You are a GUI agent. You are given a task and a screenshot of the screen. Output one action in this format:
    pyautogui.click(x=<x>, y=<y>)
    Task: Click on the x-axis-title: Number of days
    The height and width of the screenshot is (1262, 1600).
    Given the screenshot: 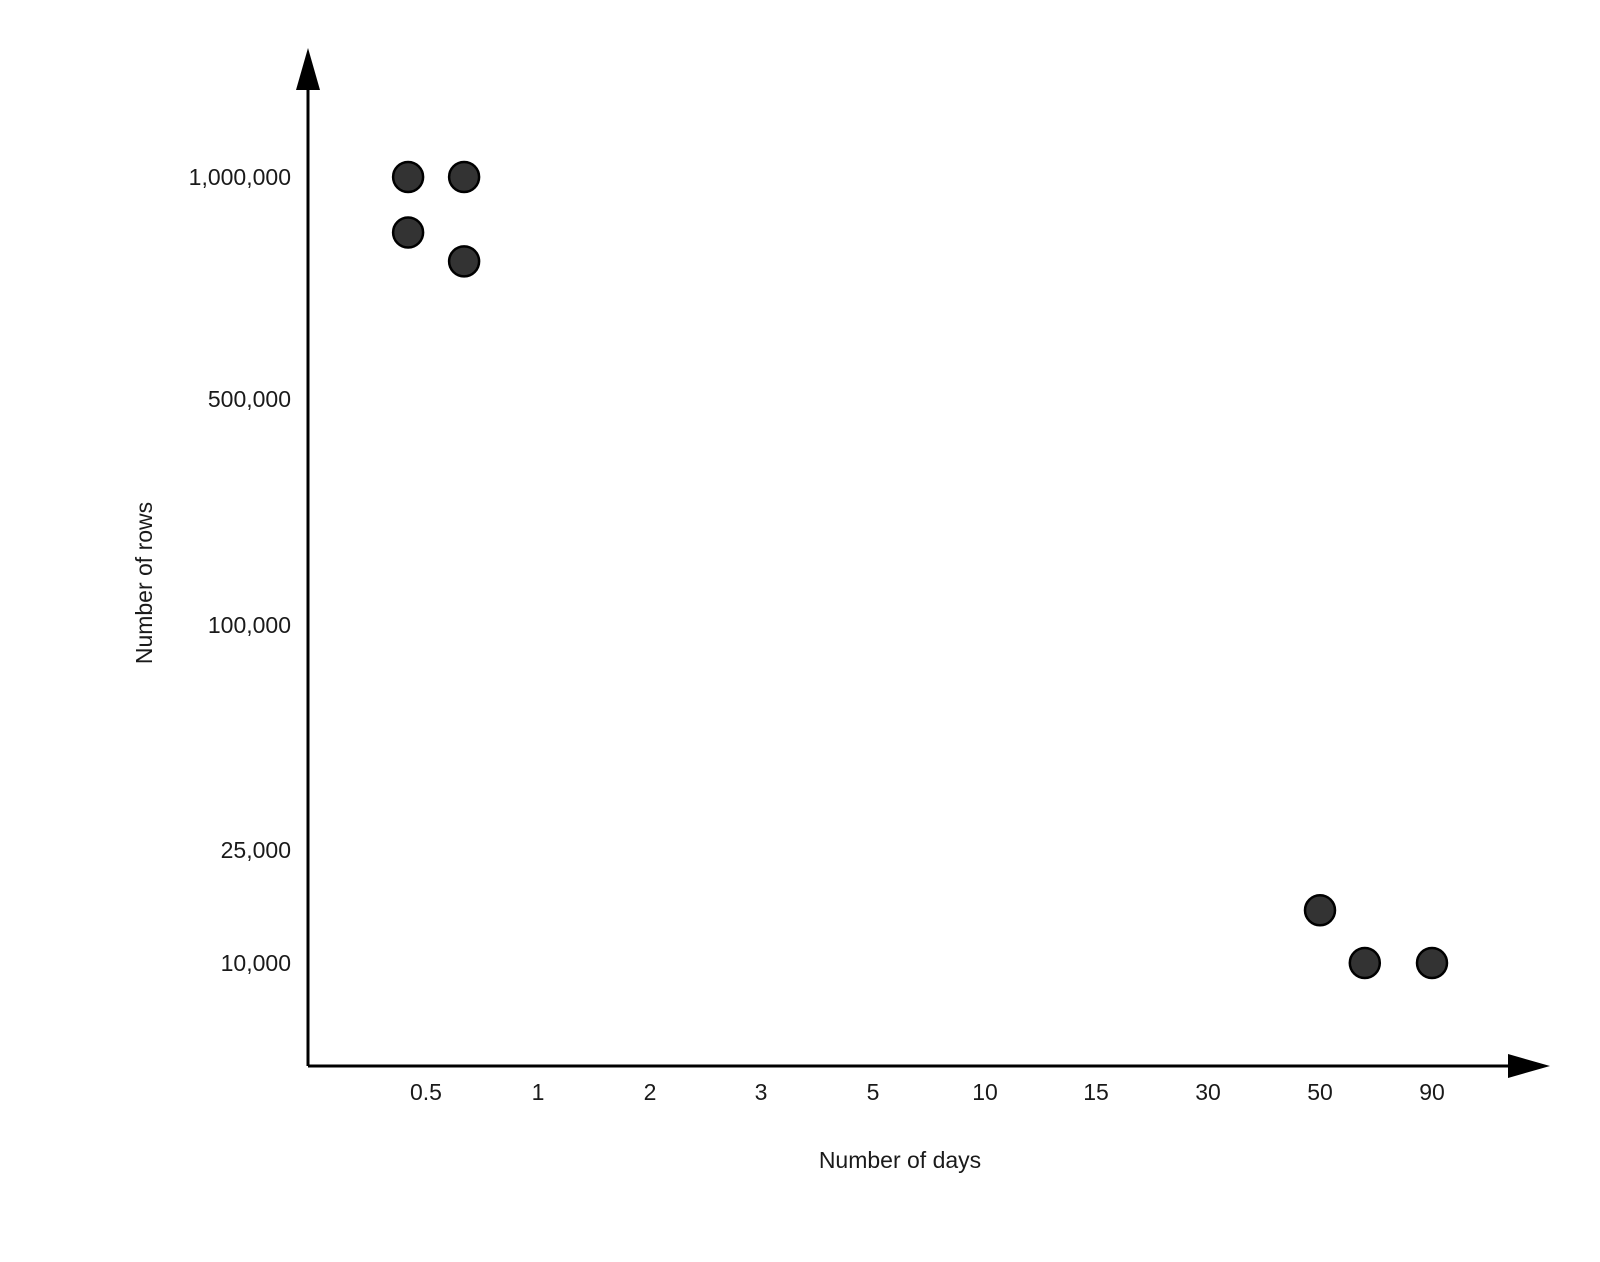 What is the action you would take?
    pyautogui.click(x=900, y=1160)
    